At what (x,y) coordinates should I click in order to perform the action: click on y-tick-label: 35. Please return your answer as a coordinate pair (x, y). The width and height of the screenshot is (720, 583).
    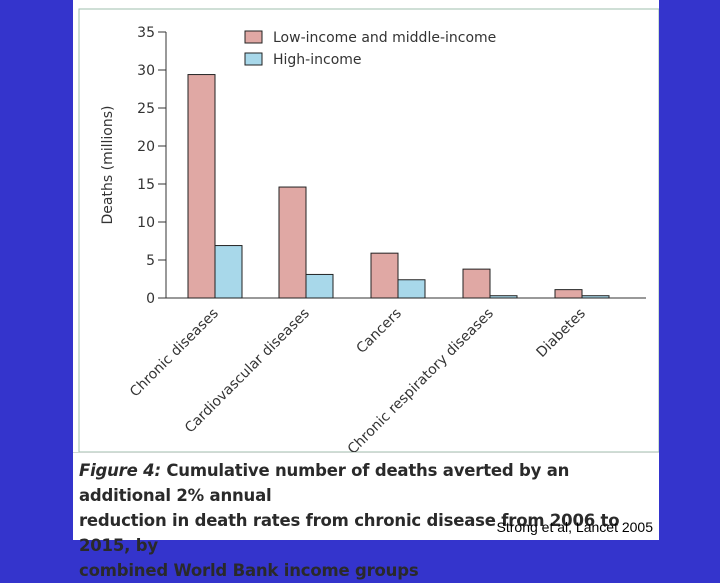
    Looking at the image, I should click on (146, 33).